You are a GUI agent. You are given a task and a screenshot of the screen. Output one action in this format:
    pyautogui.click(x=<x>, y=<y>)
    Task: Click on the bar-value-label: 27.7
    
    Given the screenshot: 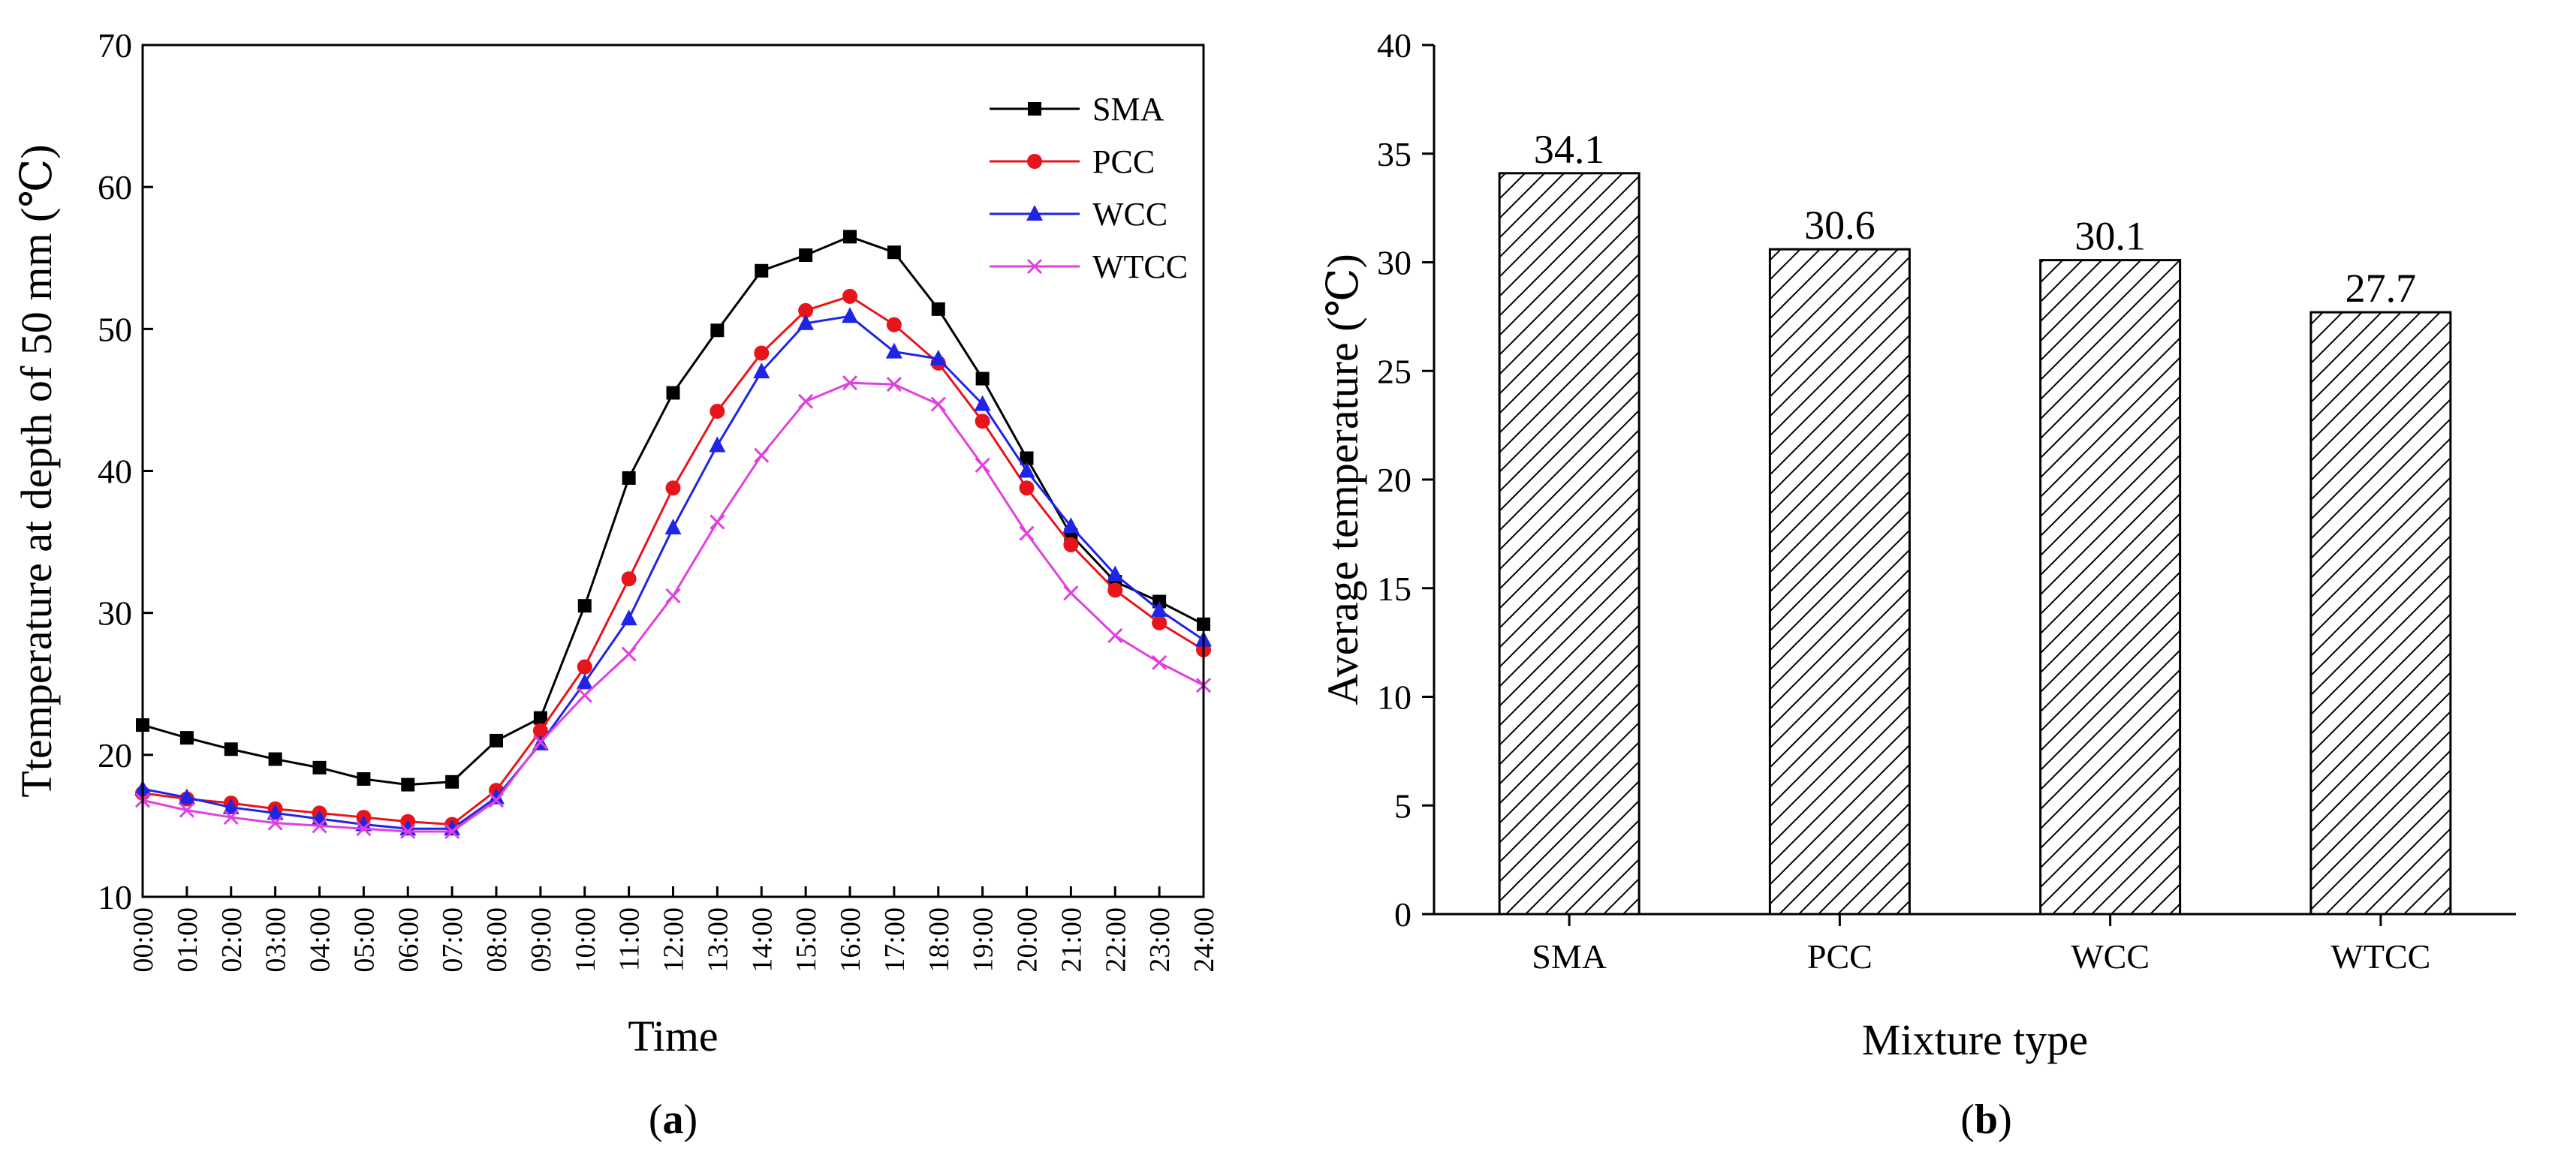 What is the action you would take?
    pyautogui.click(x=2381, y=288)
    